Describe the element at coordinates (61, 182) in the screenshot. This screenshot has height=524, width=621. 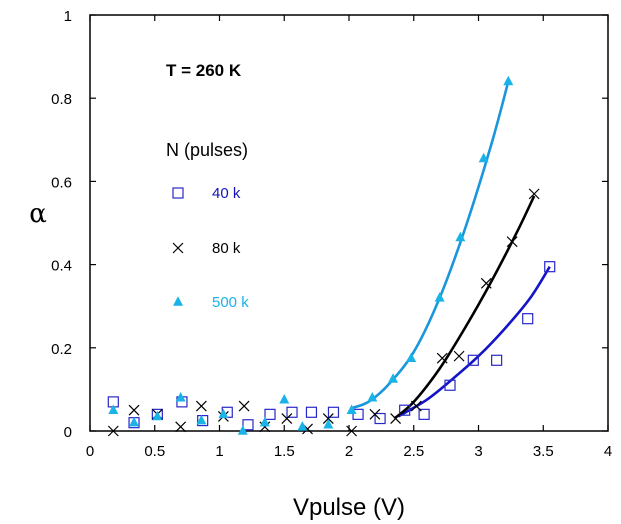
I see `y-tick-label: 0.6` at that location.